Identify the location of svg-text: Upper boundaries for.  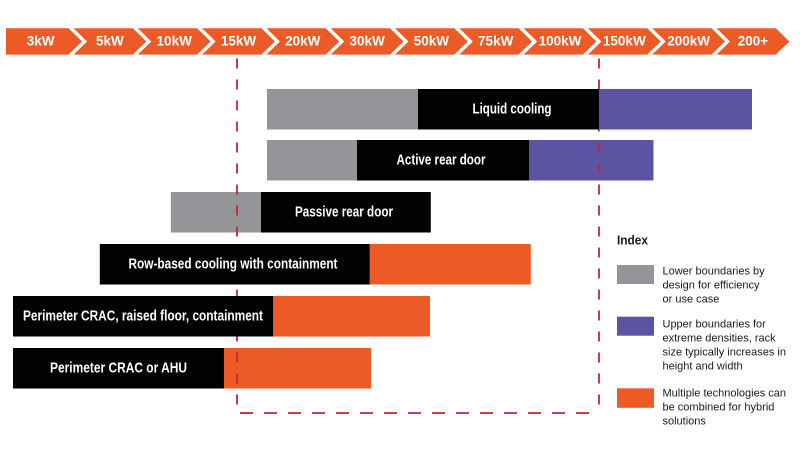
(715, 324).